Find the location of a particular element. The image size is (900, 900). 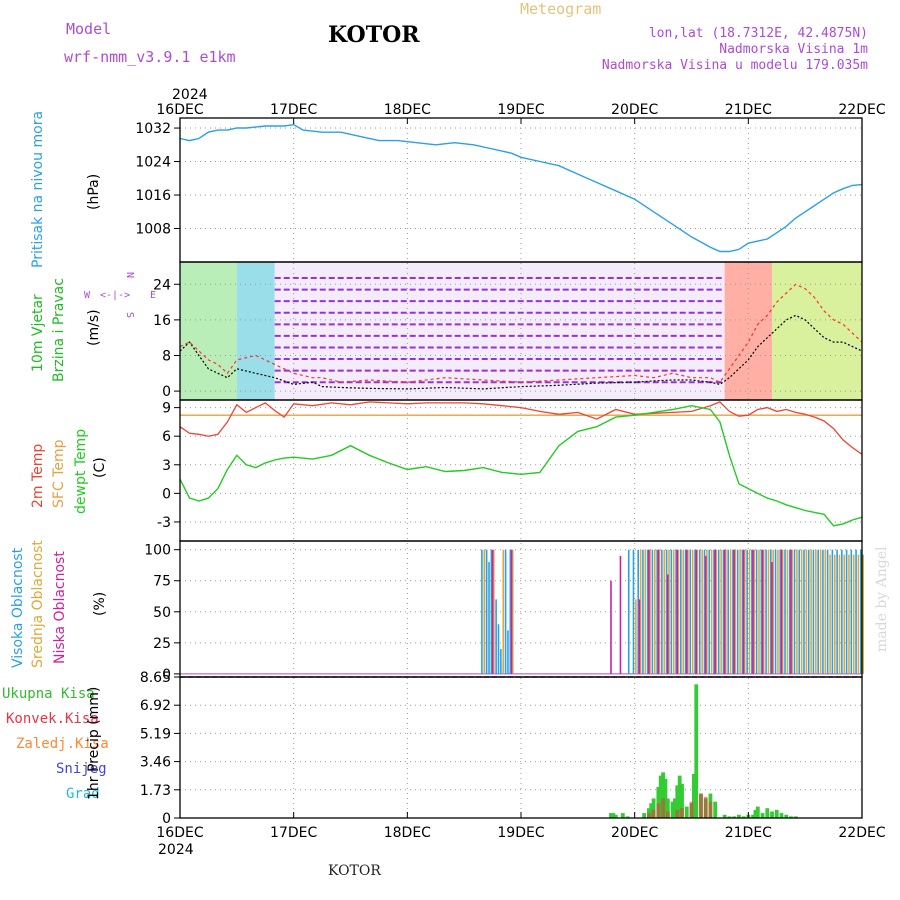

x-tick-label-bottom: 21DEC is located at coordinates (748, 833).